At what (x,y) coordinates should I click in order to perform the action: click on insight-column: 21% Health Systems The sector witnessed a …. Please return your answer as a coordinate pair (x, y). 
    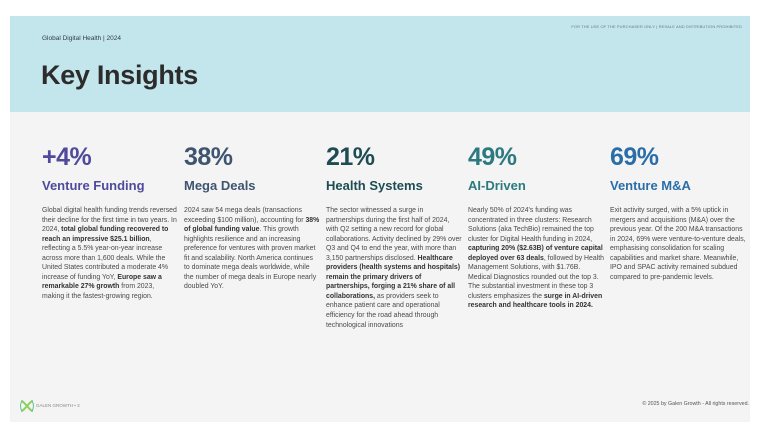
    Looking at the image, I should click on (394, 236).